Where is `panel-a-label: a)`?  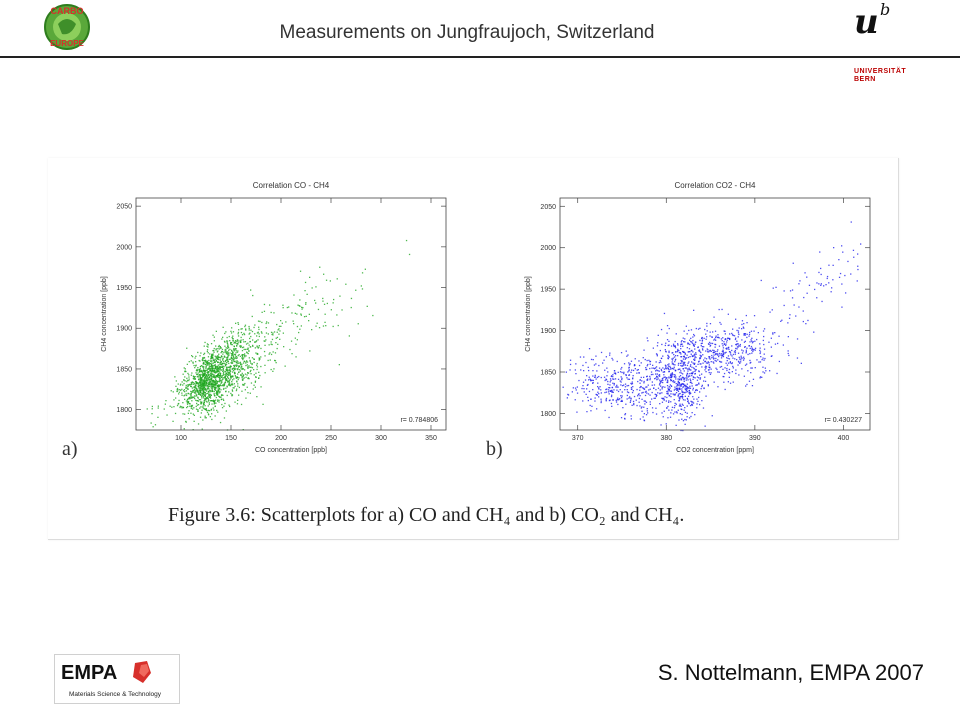
panel-a-label: a) is located at coordinates (70, 449).